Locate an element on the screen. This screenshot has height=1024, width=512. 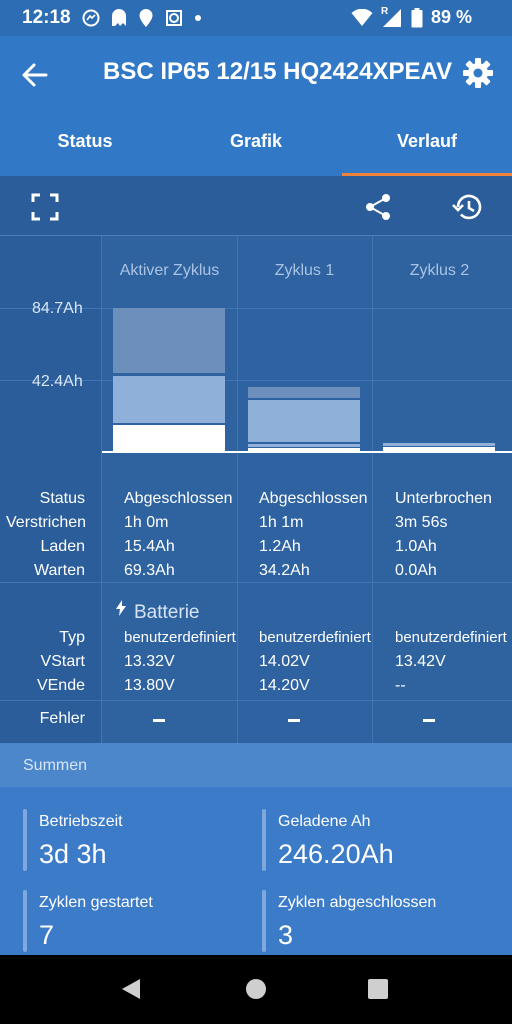
row-label-v-end: VEnde is located at coordinates (60, 685).